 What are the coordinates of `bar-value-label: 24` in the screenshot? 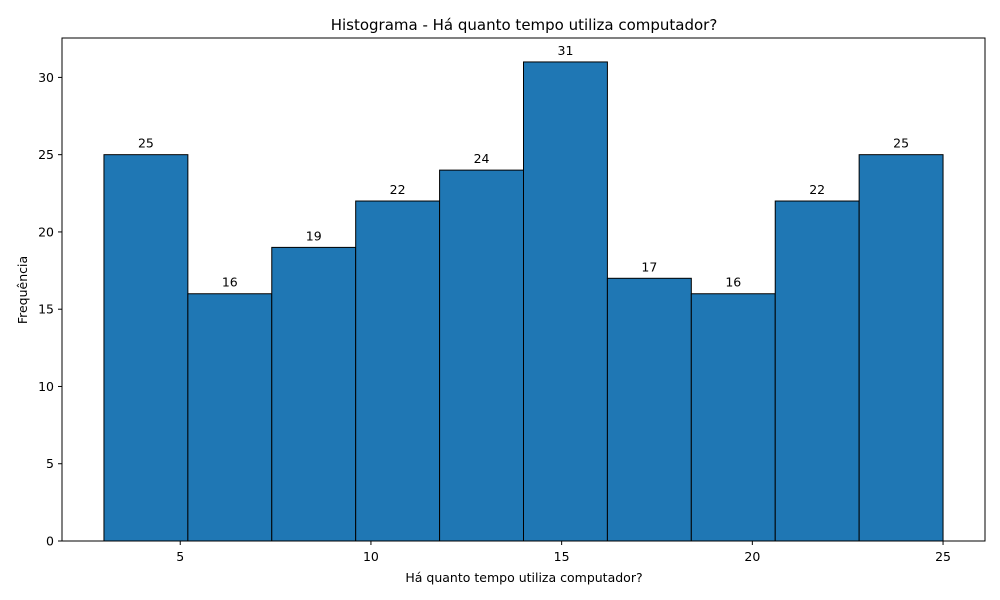 It's located at (482, 158).